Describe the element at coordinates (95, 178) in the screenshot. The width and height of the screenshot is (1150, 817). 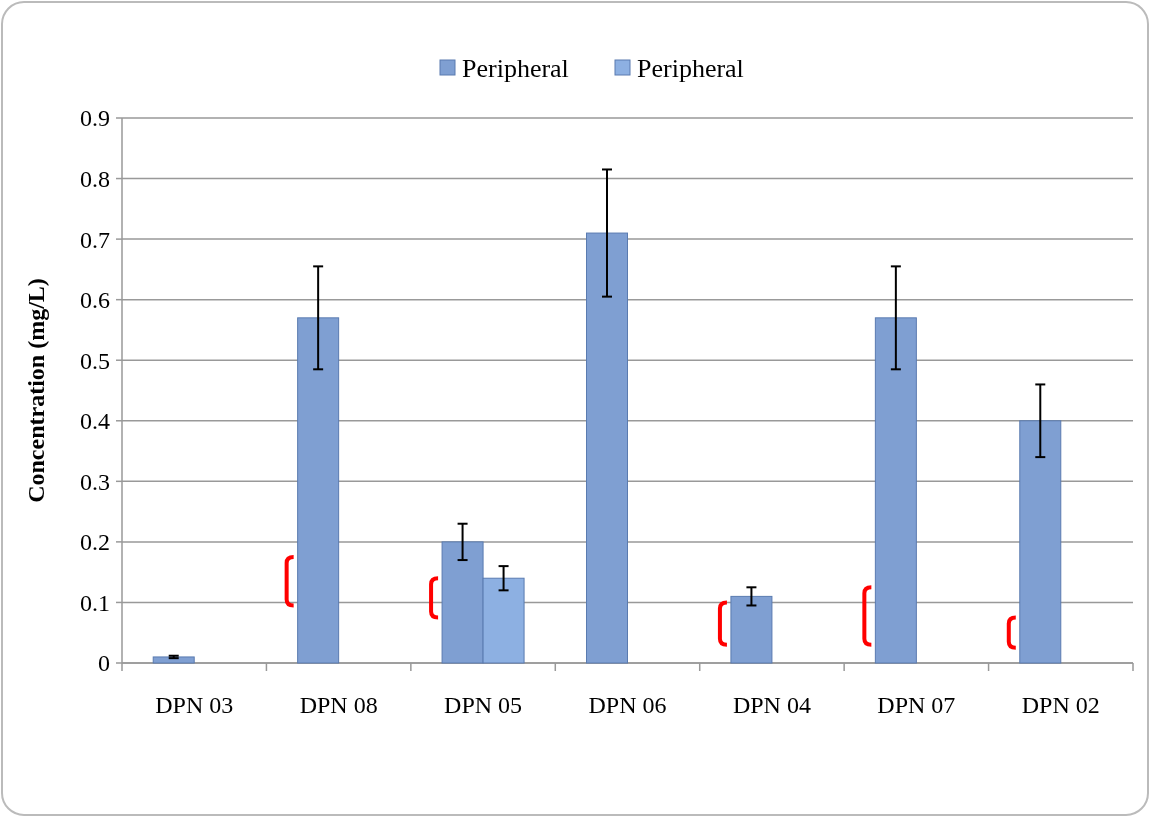
I see `y-tick-label: 0.8` at that location.